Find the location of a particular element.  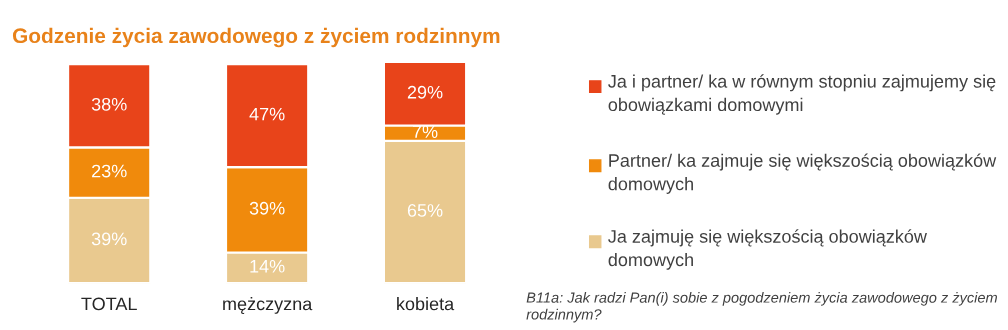

x-tick-label: mężczyzna is located at coordinates (268, 305).